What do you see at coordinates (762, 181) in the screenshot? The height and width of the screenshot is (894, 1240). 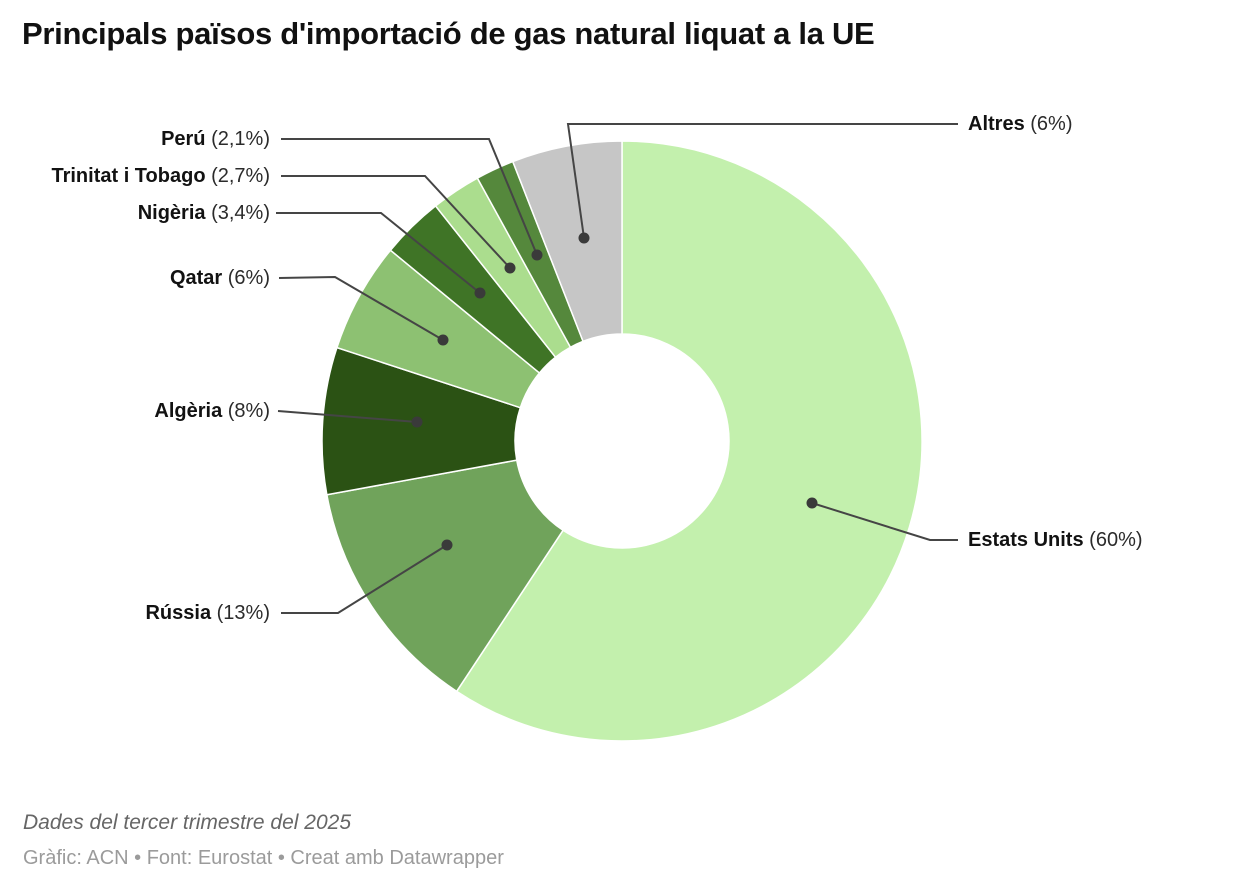 I see `leader-line-altres` at bounding box center [762, 181].